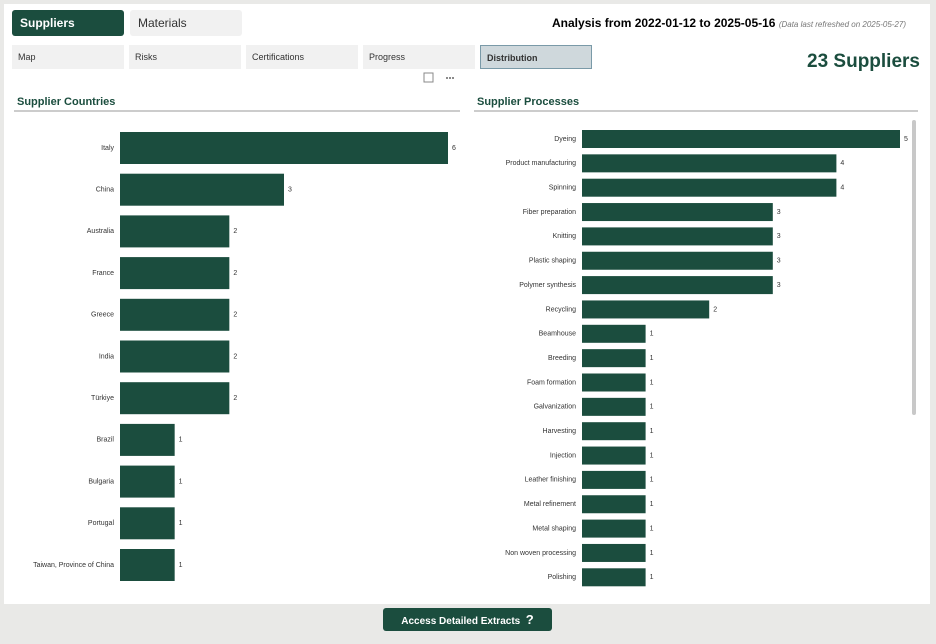 The height and width of the screenshot is (644, 936). Describe the element at coordinates (550, 480) in the screenshot. I see `category-label: Leather finishing` at that location.